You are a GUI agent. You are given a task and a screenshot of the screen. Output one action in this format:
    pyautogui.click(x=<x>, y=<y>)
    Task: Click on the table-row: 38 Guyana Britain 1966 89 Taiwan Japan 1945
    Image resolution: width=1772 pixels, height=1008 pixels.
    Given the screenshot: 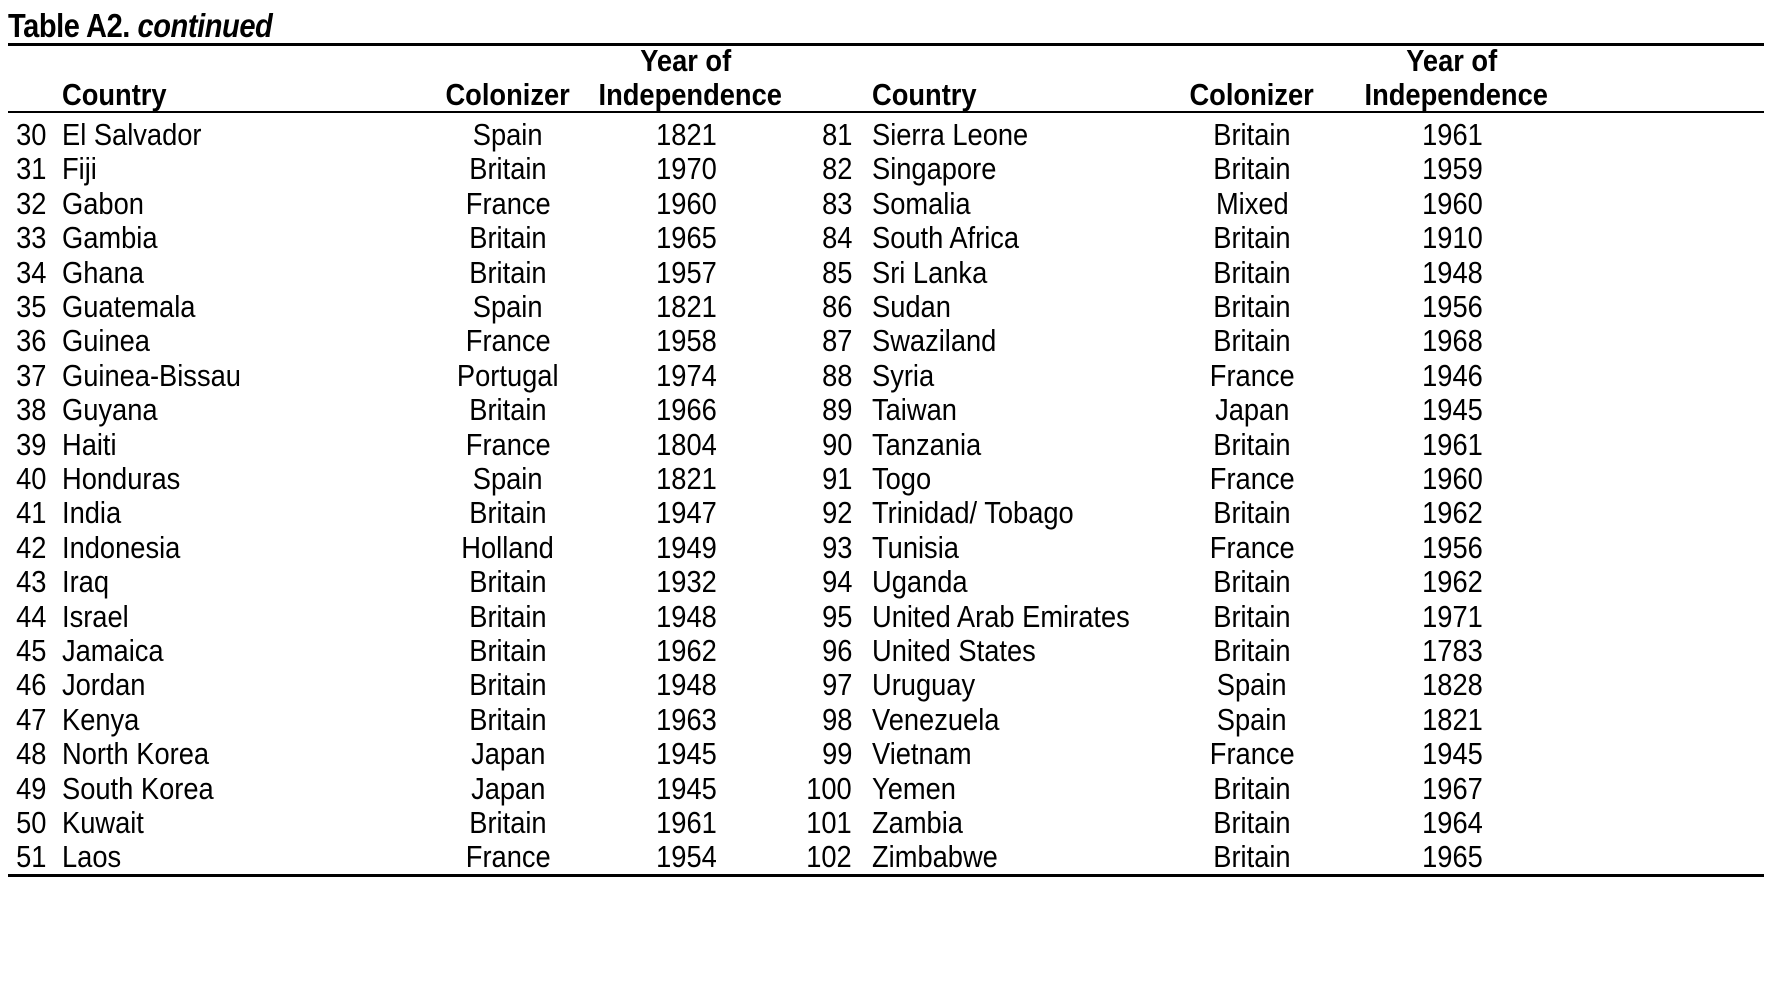 What is the action you would take?
    pyautogui.click(x=886, y=410)
    